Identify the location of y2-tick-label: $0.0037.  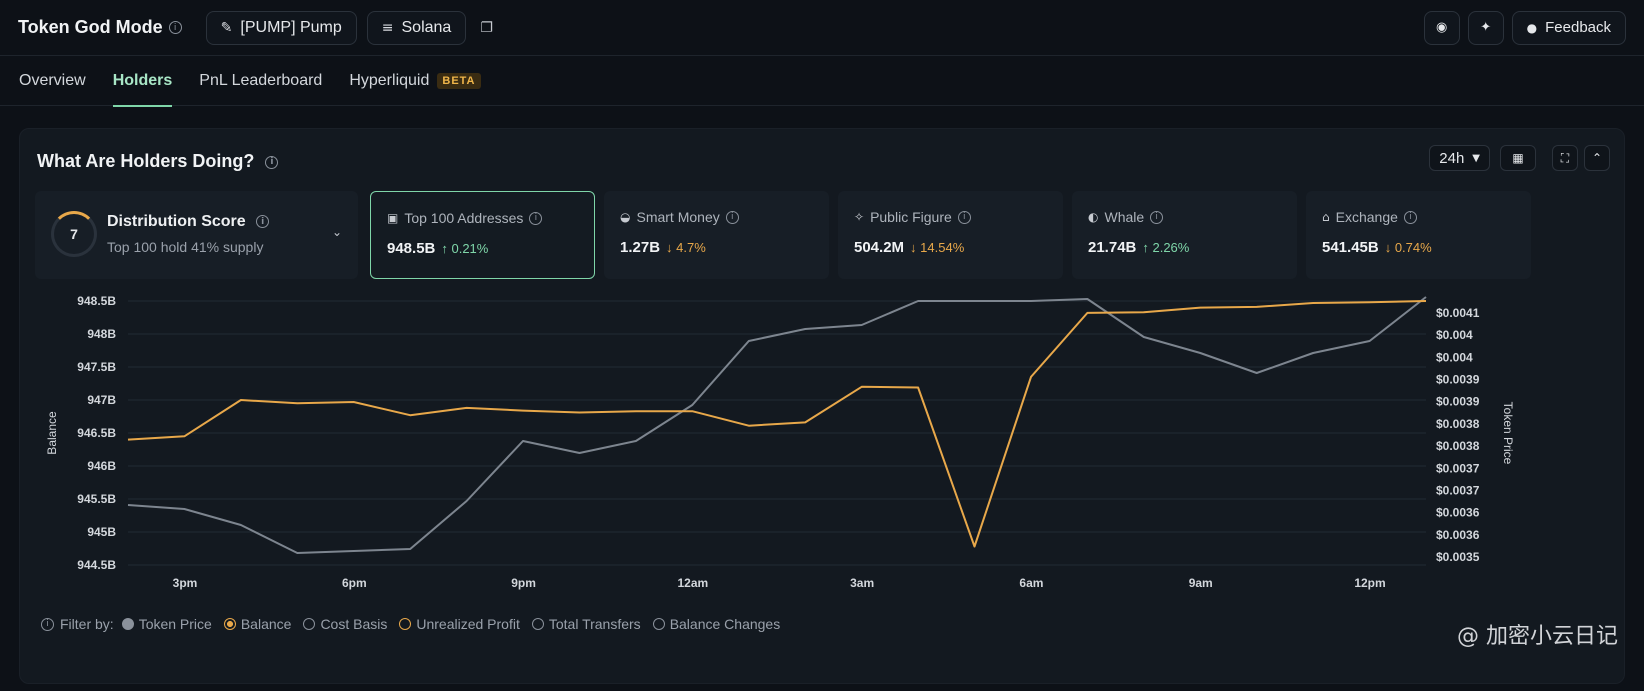
(1458, 490).